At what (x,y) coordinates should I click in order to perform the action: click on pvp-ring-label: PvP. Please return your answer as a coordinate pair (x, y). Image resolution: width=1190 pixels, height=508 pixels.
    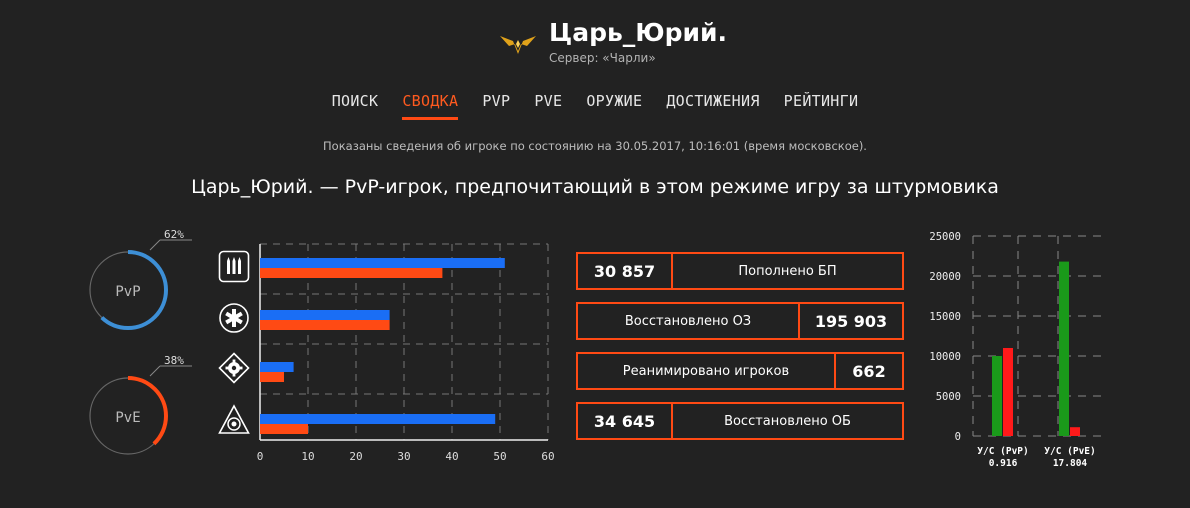
    Looking at the image, I should click on (127, 292).